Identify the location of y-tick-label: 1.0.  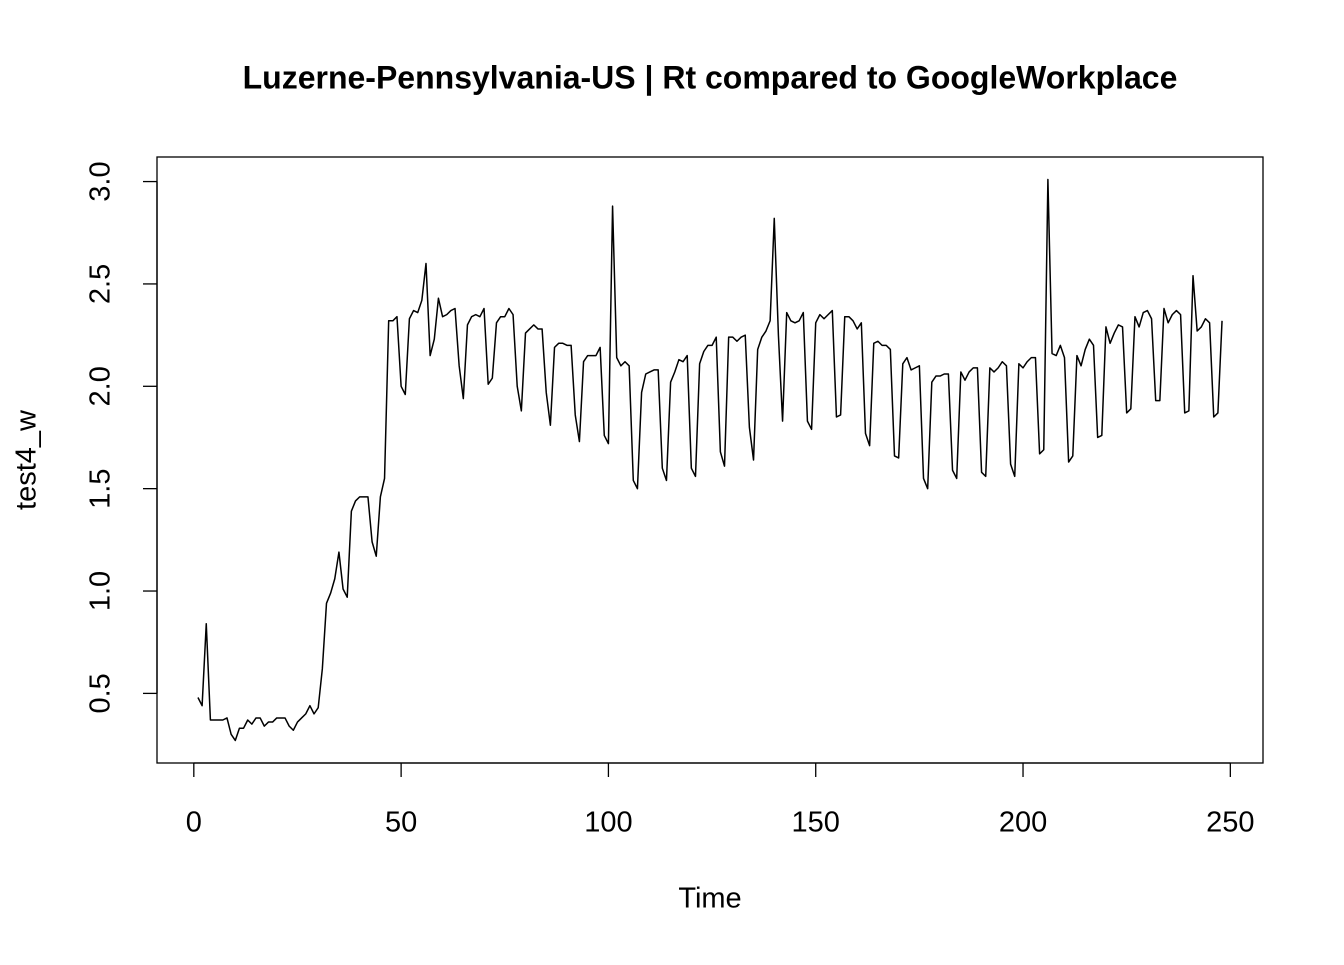
(101, 591).